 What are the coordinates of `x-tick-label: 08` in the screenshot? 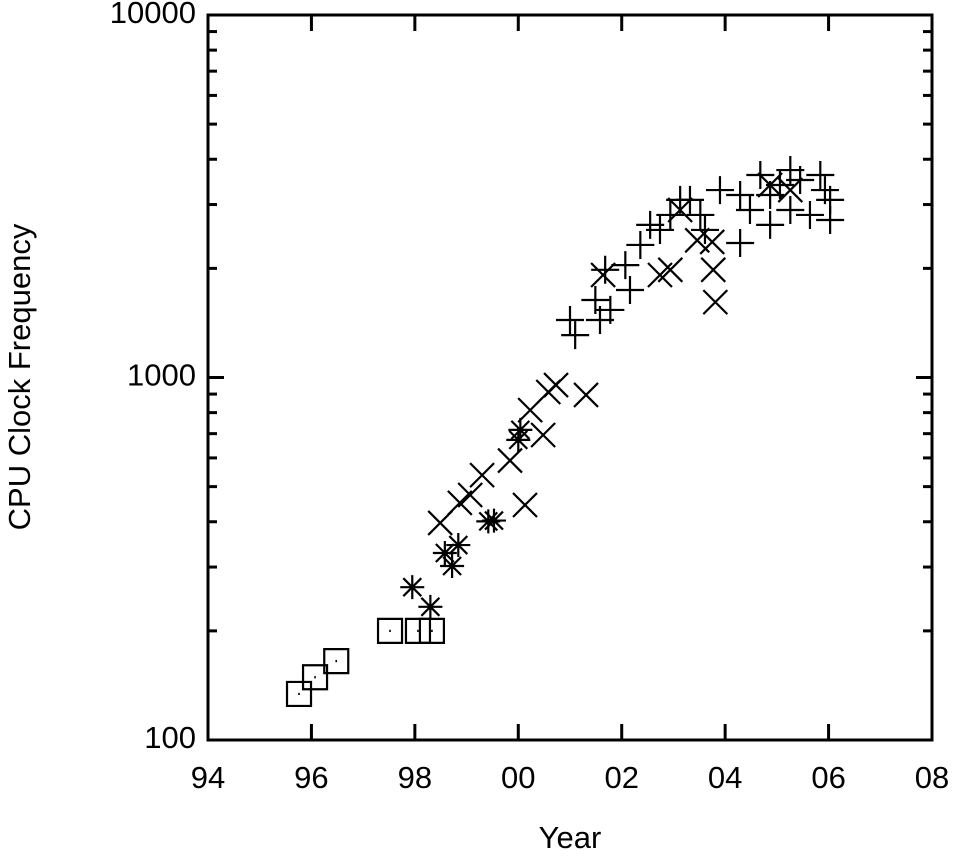 It's located at (932, 777).